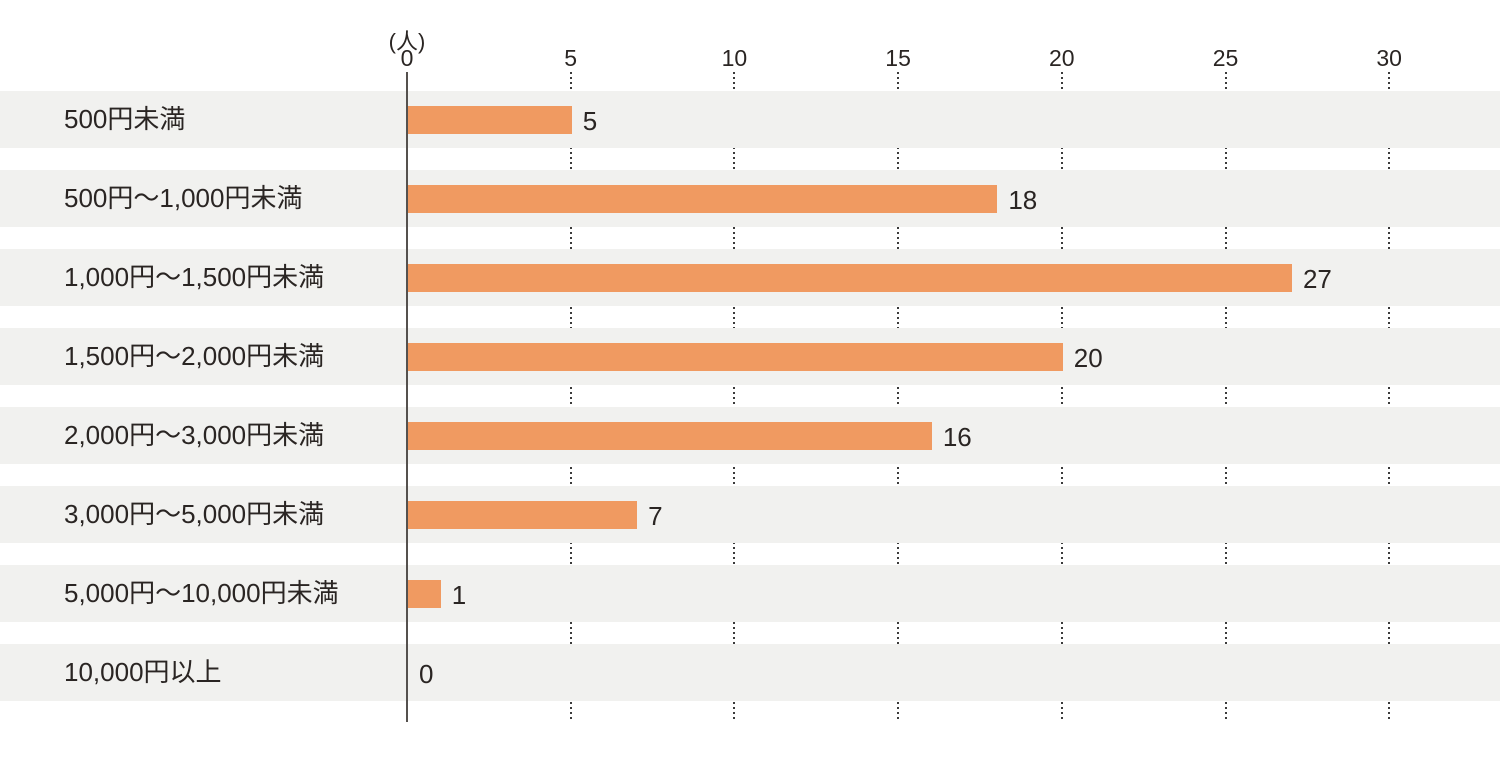 This screenshot has width=1500, height=758. I want to click on x-tick-label: 15, so click(898, 58).